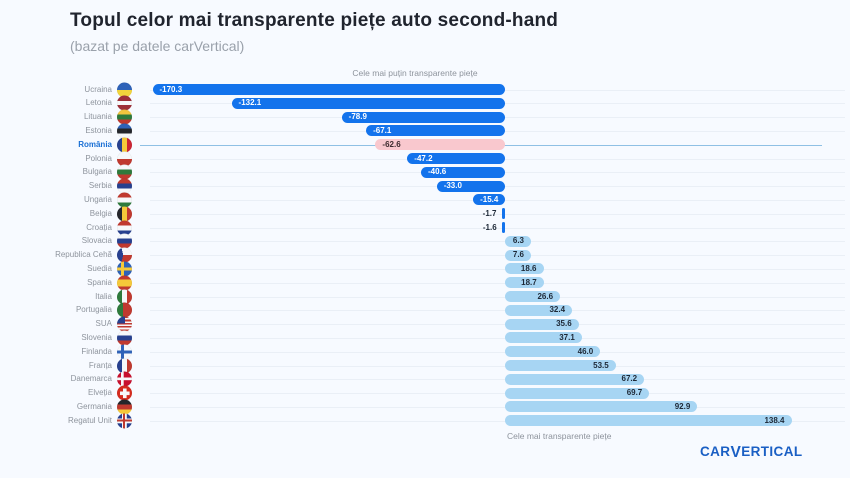 Image resolution: width=850 pixels, height=478 pixels. Describe the element at coordinates (103, 296) in the screenshot. I see `country-label: Italia` at that location.